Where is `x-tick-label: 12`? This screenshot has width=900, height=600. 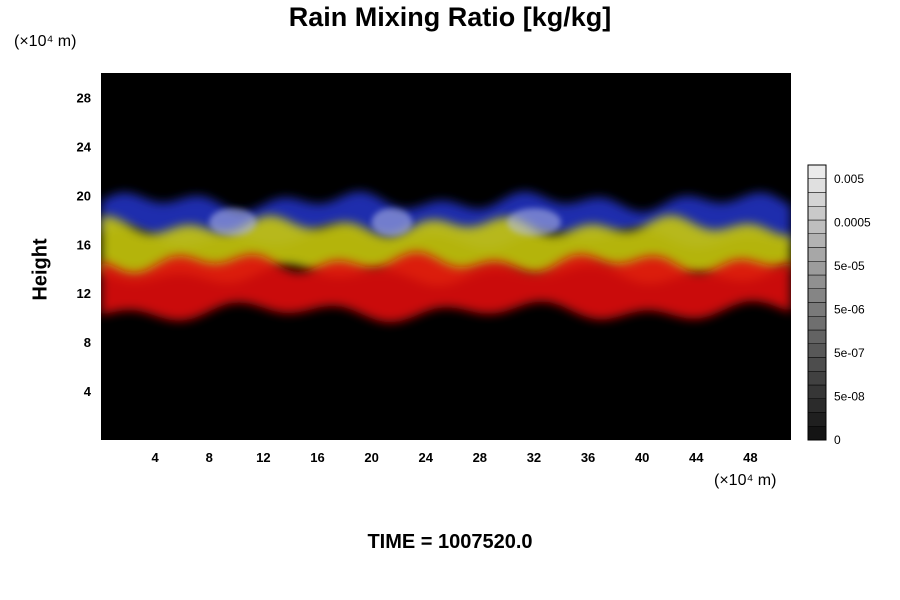 x-tick-label: 12 is located at coordinates (263, 457).